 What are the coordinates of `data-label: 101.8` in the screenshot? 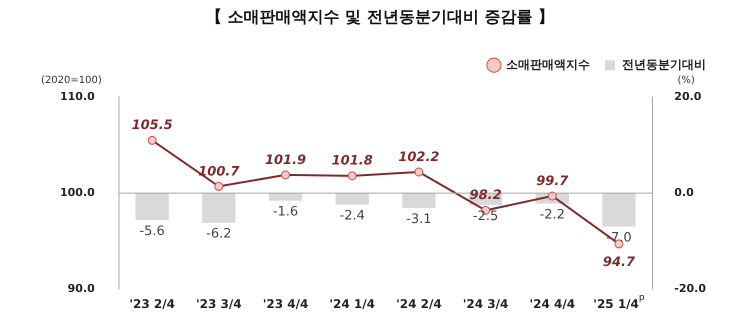 It's located at (352, 161).